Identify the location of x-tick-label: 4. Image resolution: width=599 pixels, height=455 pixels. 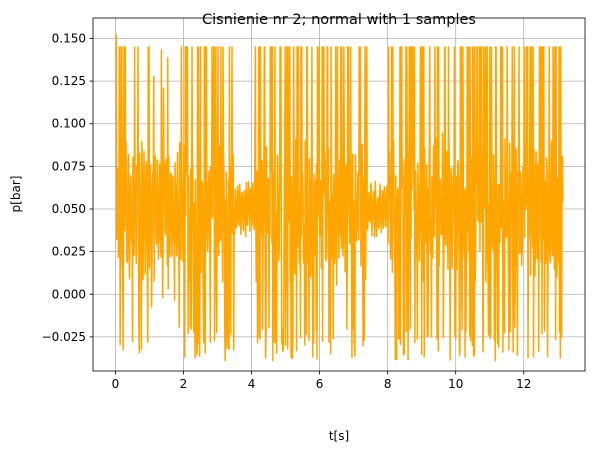
(252, 384).